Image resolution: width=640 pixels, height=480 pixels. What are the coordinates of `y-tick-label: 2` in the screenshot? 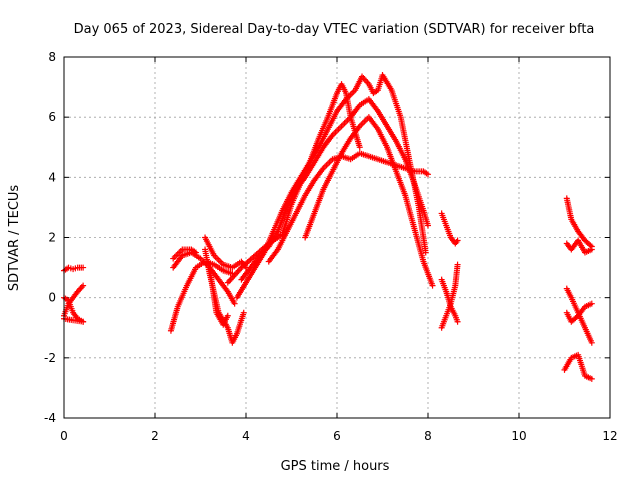 It's located at (52, 238).